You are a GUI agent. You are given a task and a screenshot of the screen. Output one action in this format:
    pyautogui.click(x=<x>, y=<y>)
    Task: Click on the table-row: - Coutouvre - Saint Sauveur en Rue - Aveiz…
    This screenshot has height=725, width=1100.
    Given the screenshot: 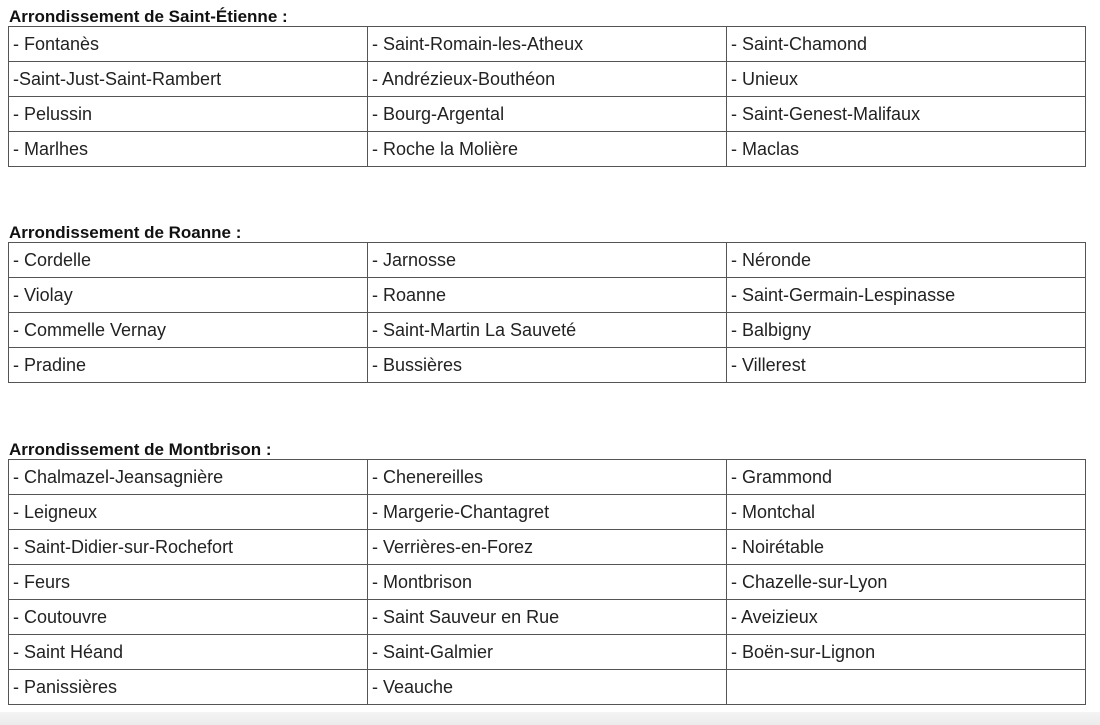 What is the action you would take?
    pyautogui.click(x=547, y=617)
    